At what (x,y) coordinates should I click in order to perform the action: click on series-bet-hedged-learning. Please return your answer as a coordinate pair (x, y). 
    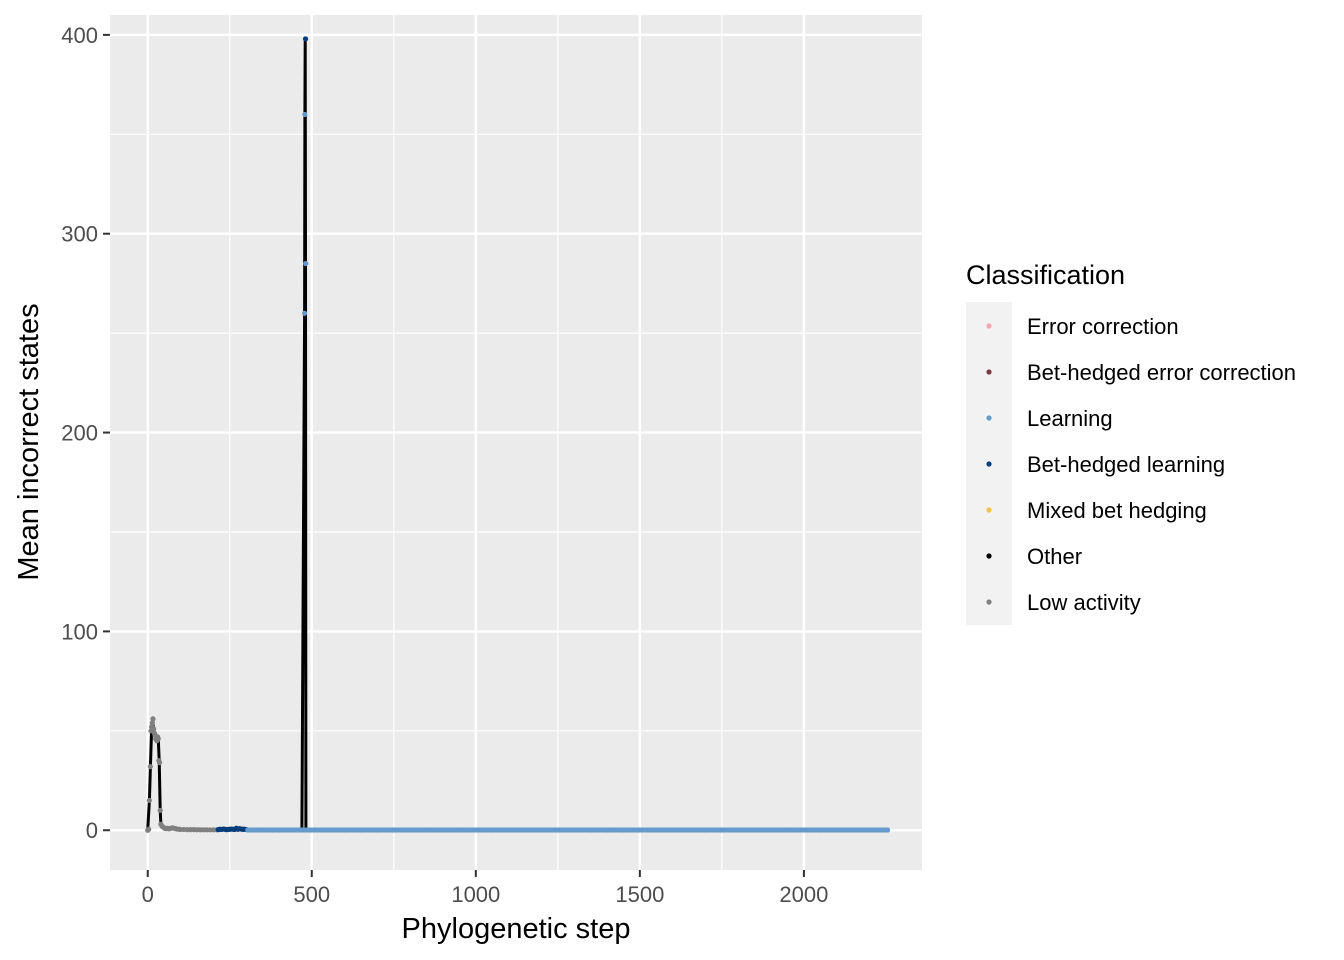
    Looking at the image, I should click on (262, 434).